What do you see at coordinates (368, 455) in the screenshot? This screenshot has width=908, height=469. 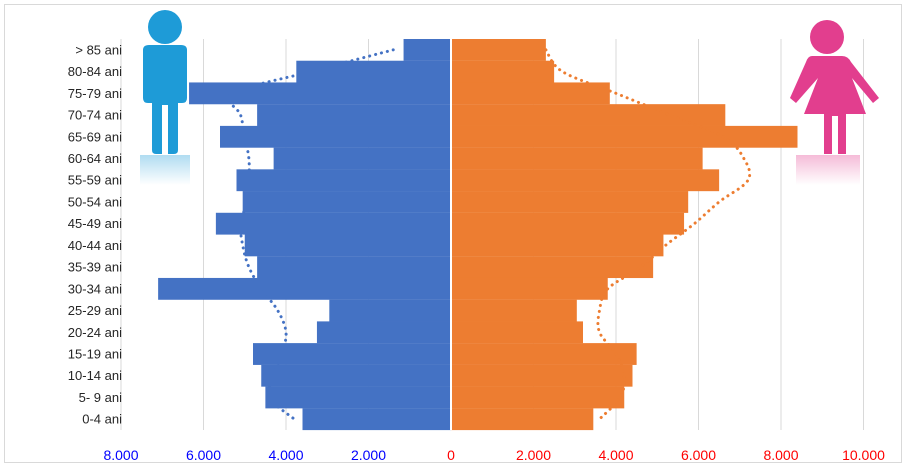 I see `x-tick-label-left: 2.000` at bounding box center [368, 455].